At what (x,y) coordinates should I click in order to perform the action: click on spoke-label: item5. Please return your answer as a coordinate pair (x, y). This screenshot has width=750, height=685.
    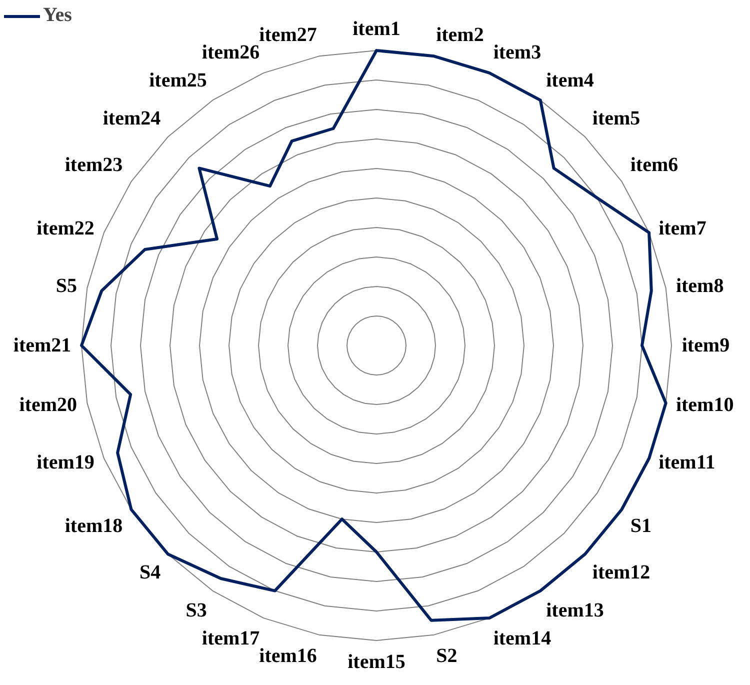
    Looking at the image, I should click on (616, 119).